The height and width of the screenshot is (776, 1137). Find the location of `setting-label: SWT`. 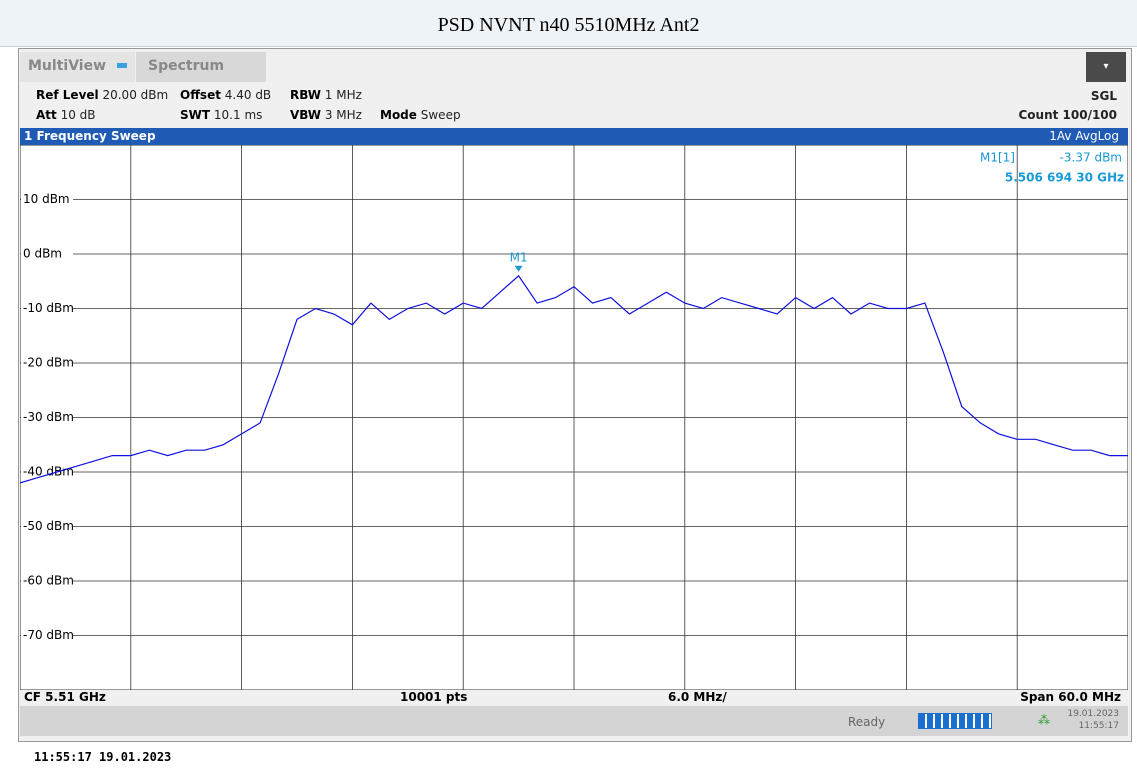

setting-label: SWT is located at coordinates (195, 115).